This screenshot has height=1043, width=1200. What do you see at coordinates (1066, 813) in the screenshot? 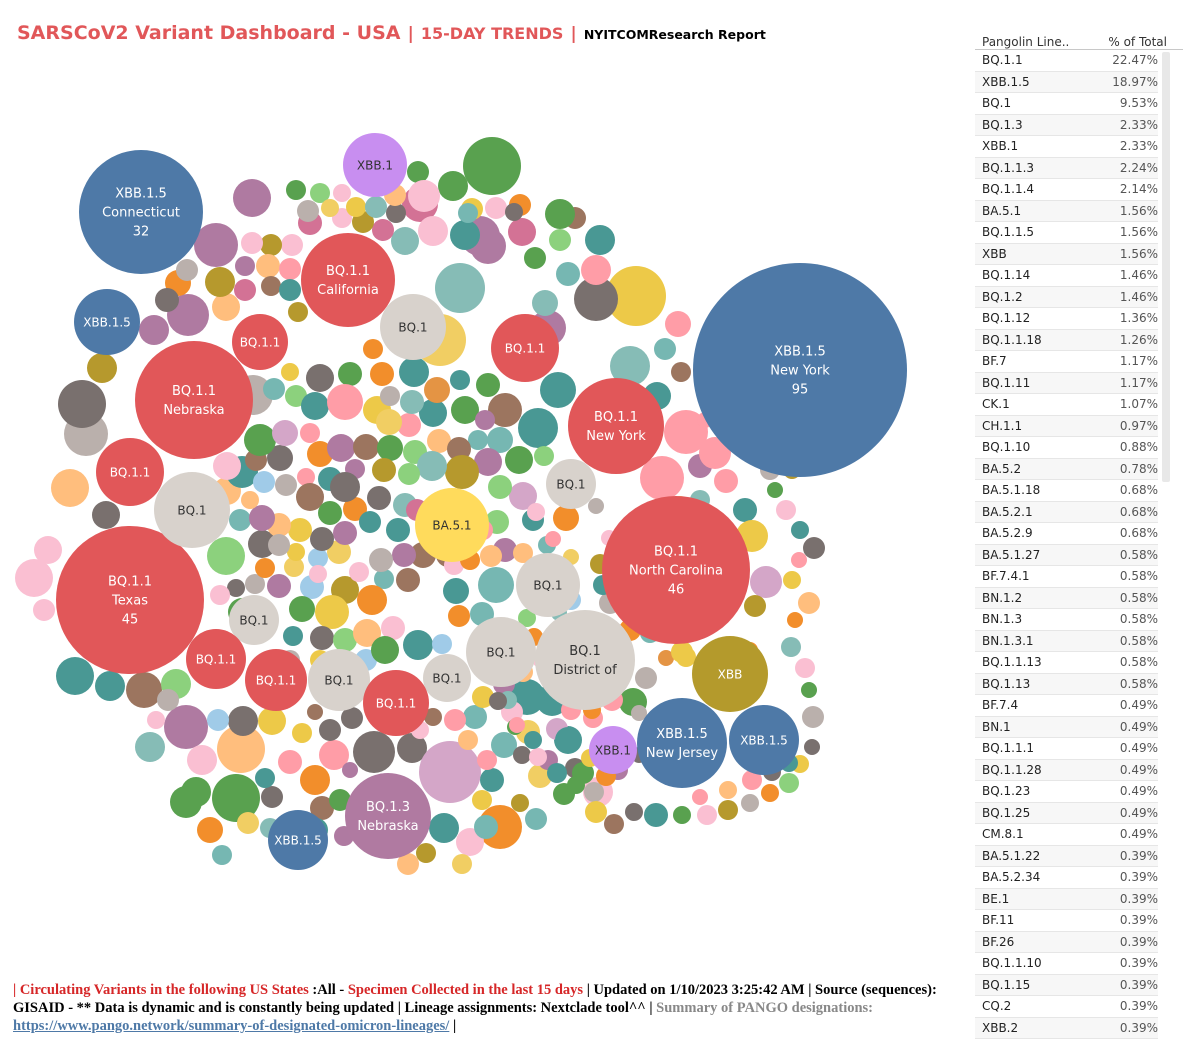
I see `legend-row: BQ.1.25 0.49%` at bounding box center [1066, 813].